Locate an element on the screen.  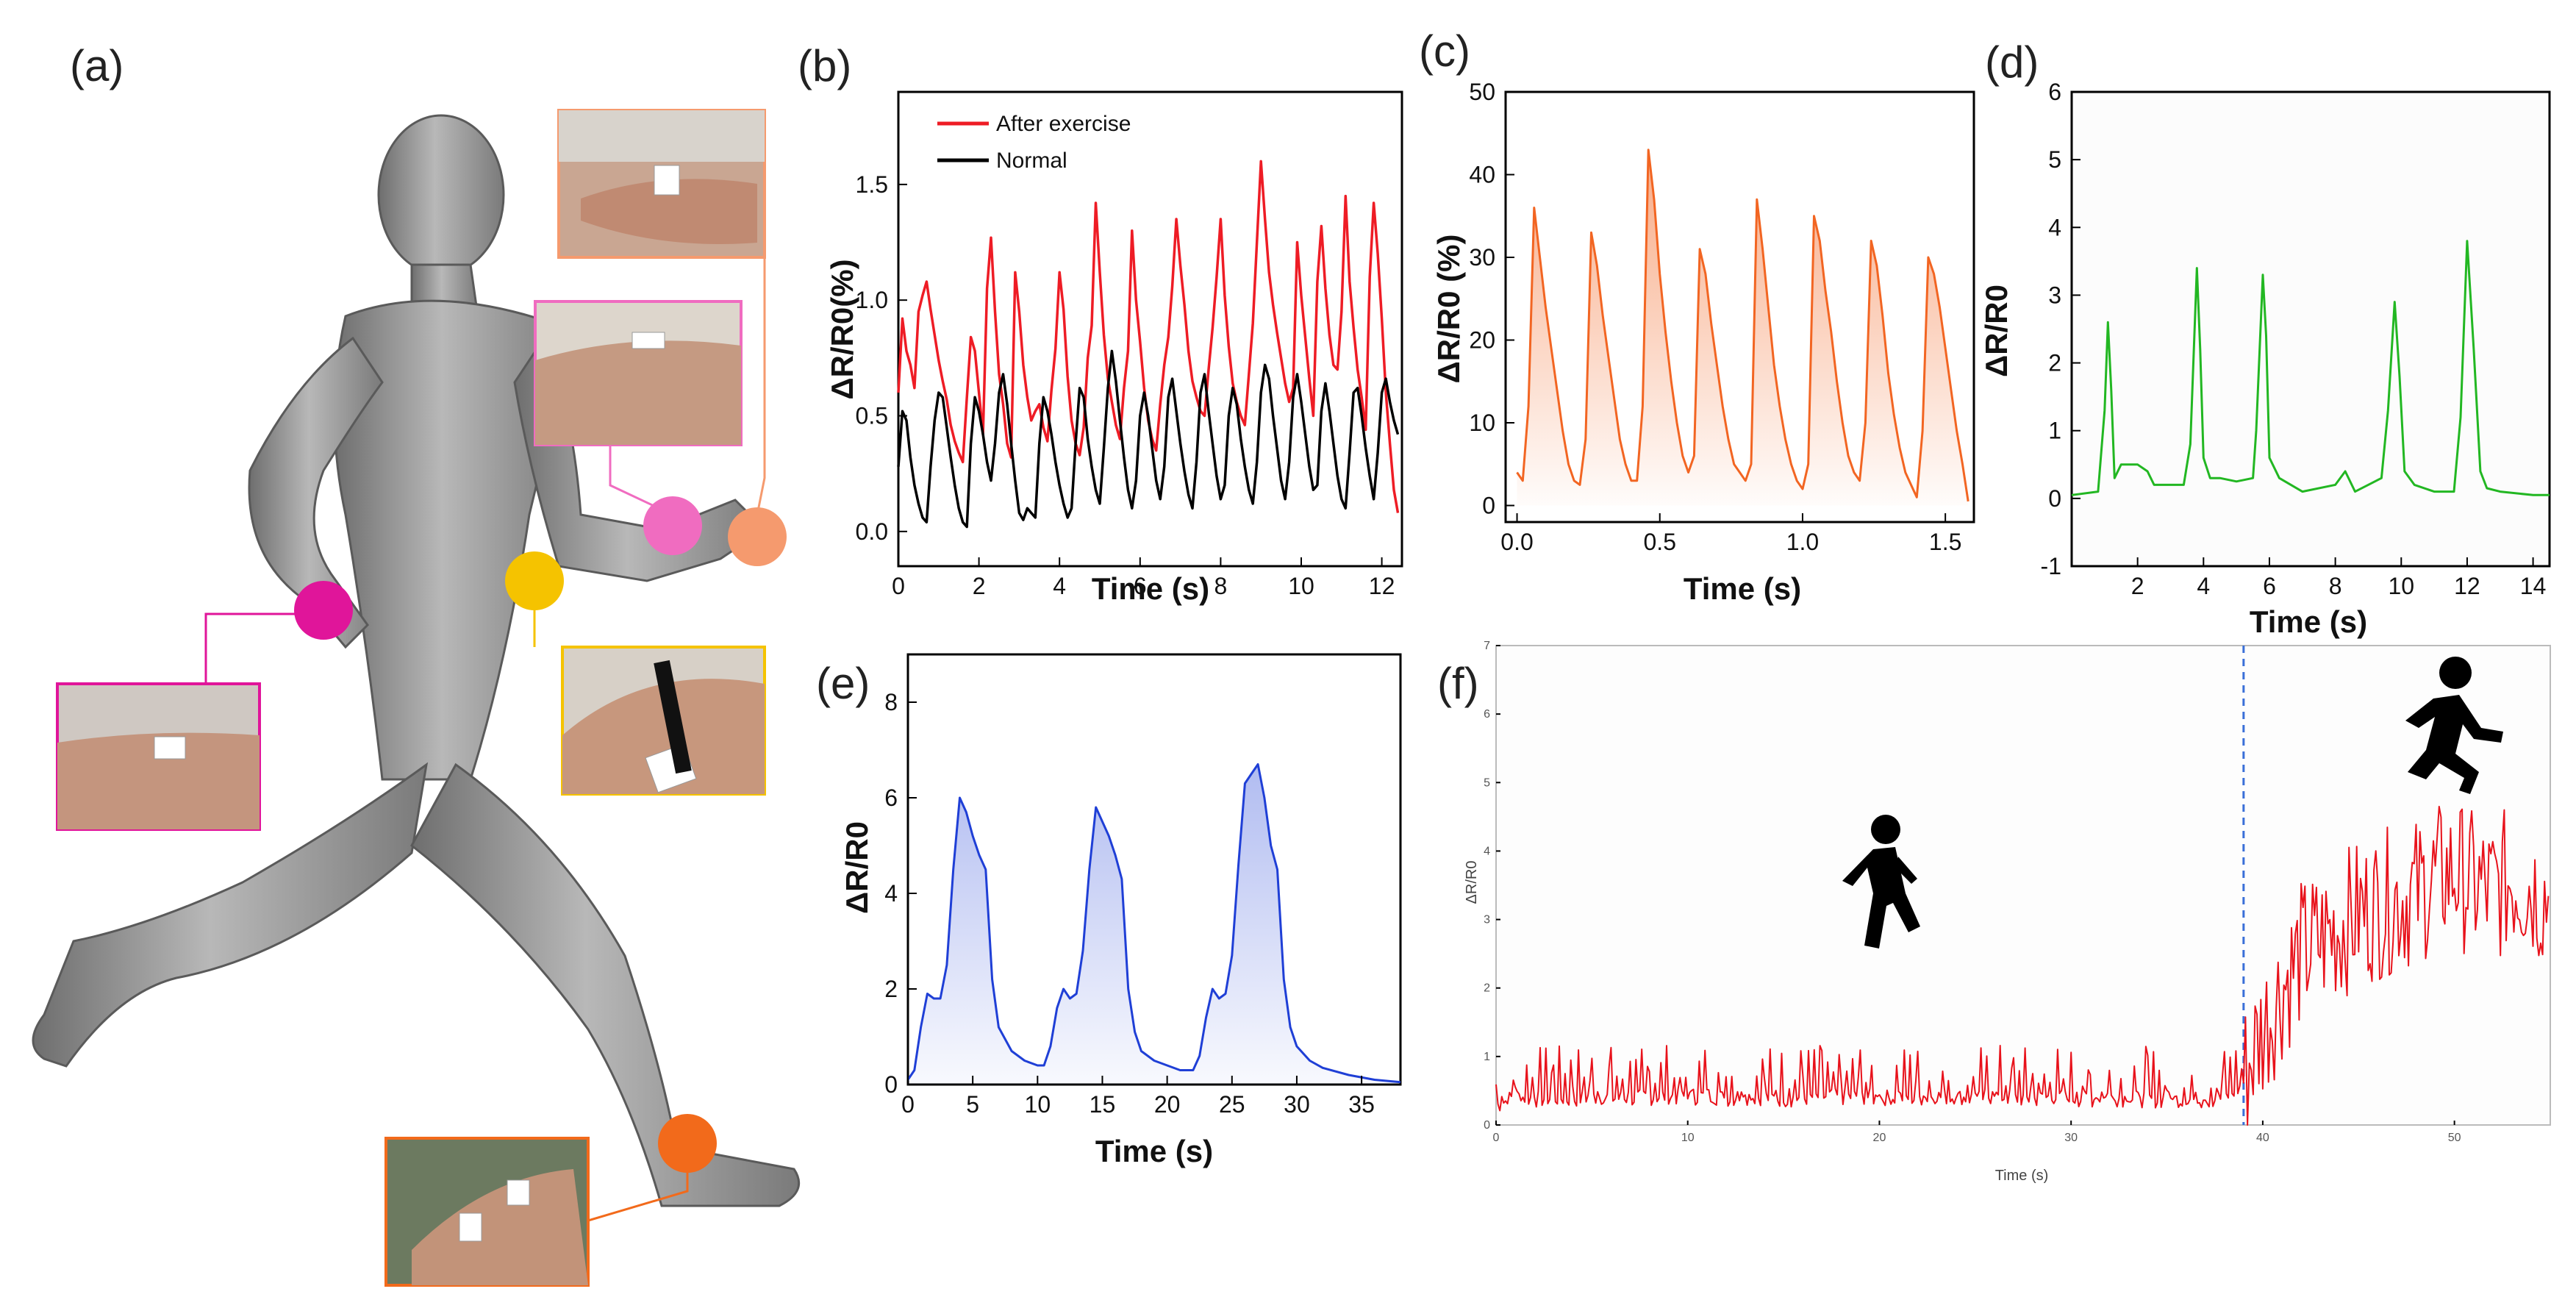
y-tick-label: 8 is located at coordinates (891, 702).